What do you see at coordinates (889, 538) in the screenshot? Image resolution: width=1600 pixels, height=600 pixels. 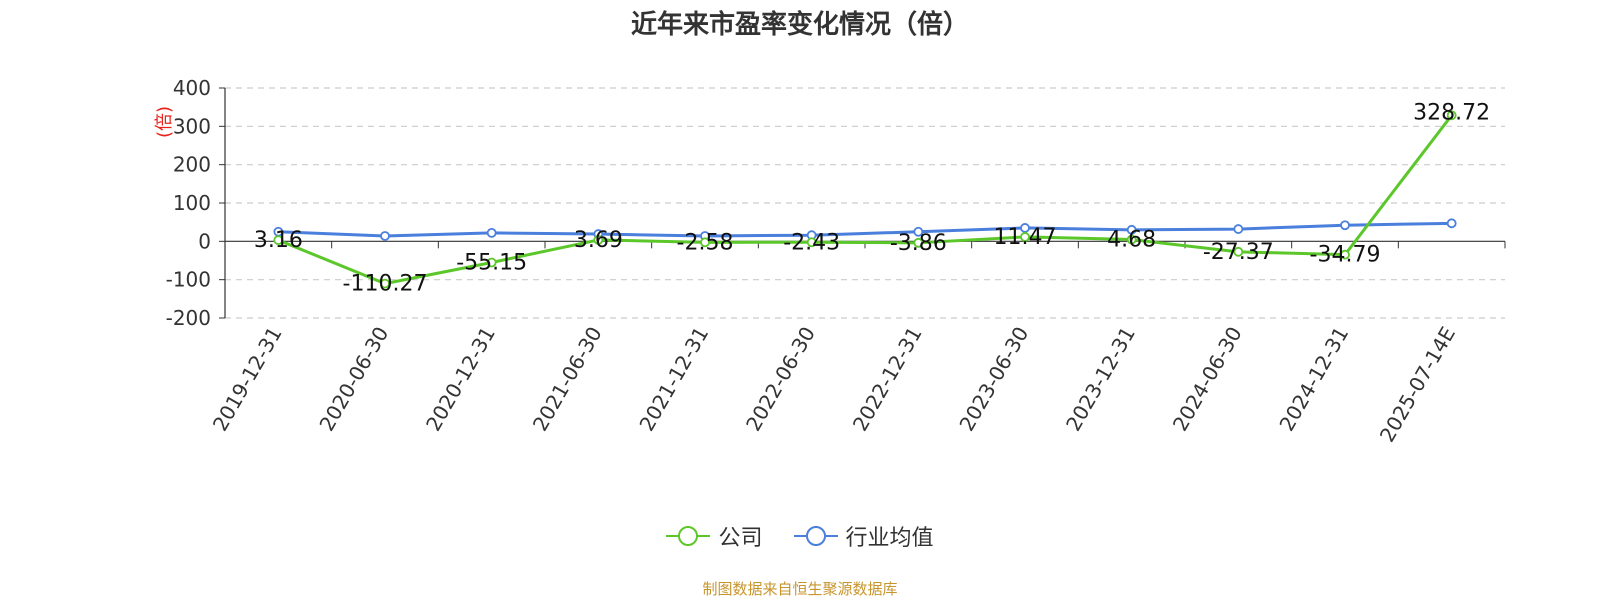 I see `legend-industry-label: 行业均值` at bounding box center [889, 538].